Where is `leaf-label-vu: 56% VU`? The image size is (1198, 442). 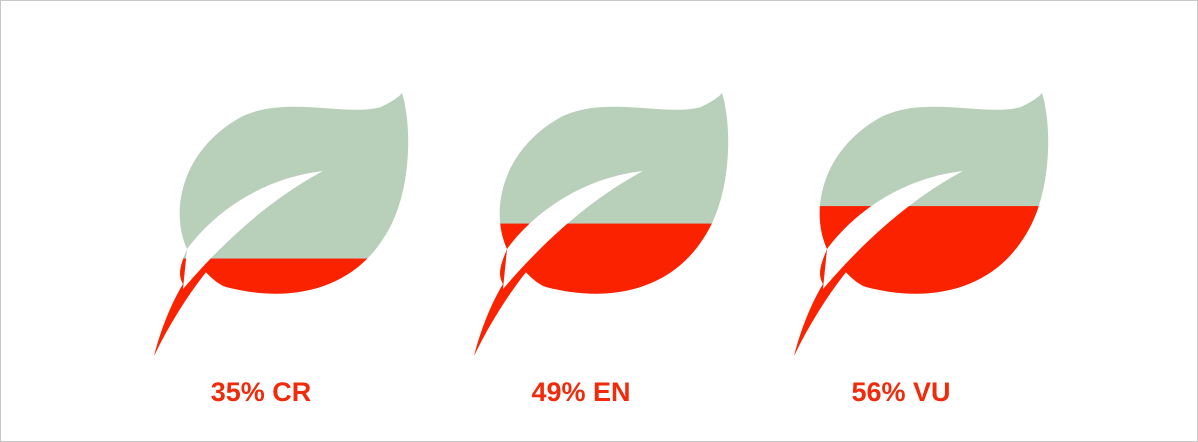 leaf-label-vu: 56% VU is located at coordinates (901, 392).